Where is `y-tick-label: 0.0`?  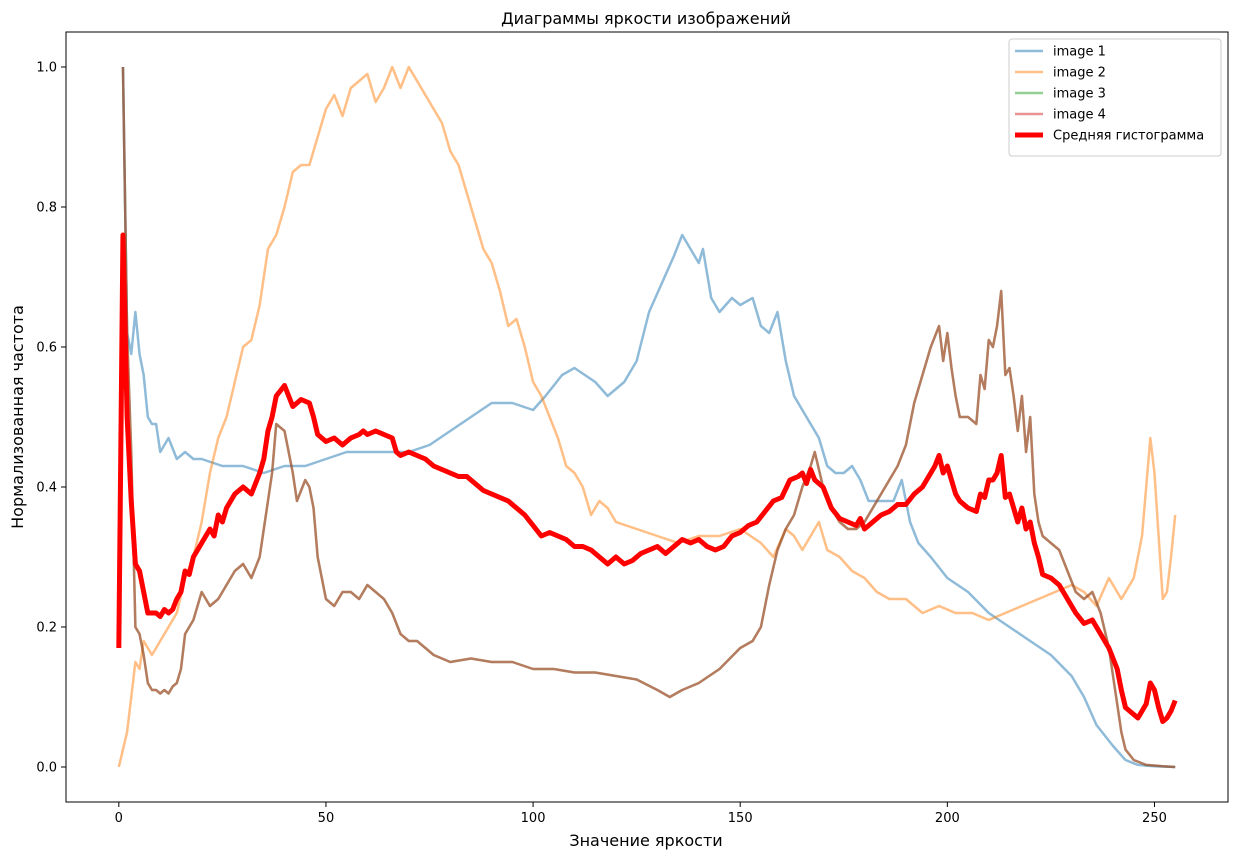 y-tick-label: 0.0 is located at coordinates (46, 768).